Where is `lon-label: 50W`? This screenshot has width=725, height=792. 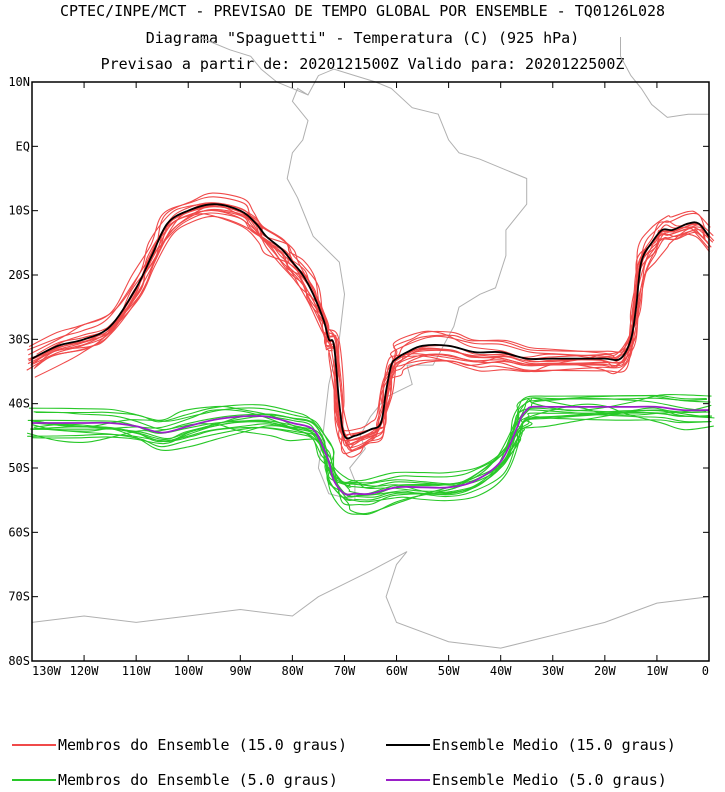
lon-label: 50W is located at coordinates (449, 671).